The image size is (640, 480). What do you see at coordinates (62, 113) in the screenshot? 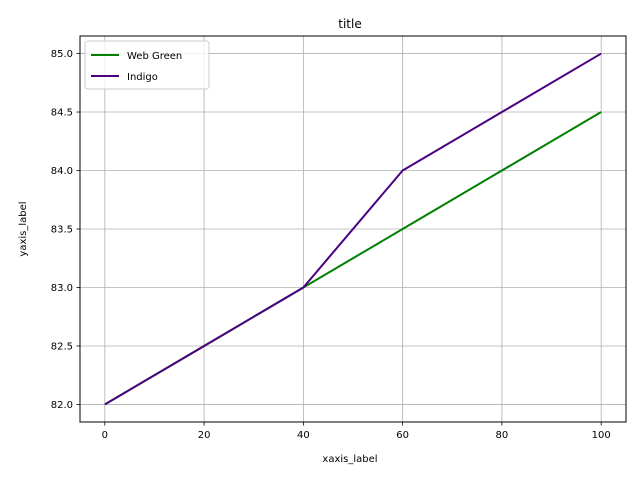
I see `y-tick-label: 84.5` at bounding box center [62, 113].